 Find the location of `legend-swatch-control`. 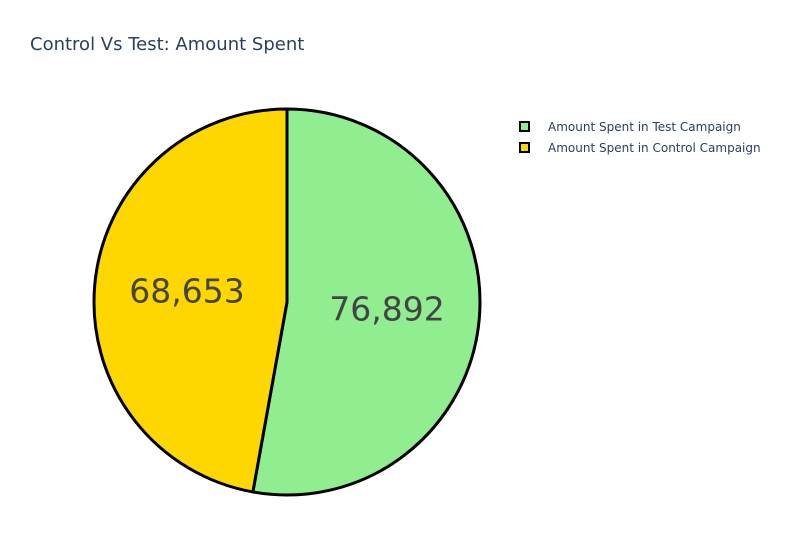

legend-swatch-control is located at coordinates (524, 147).